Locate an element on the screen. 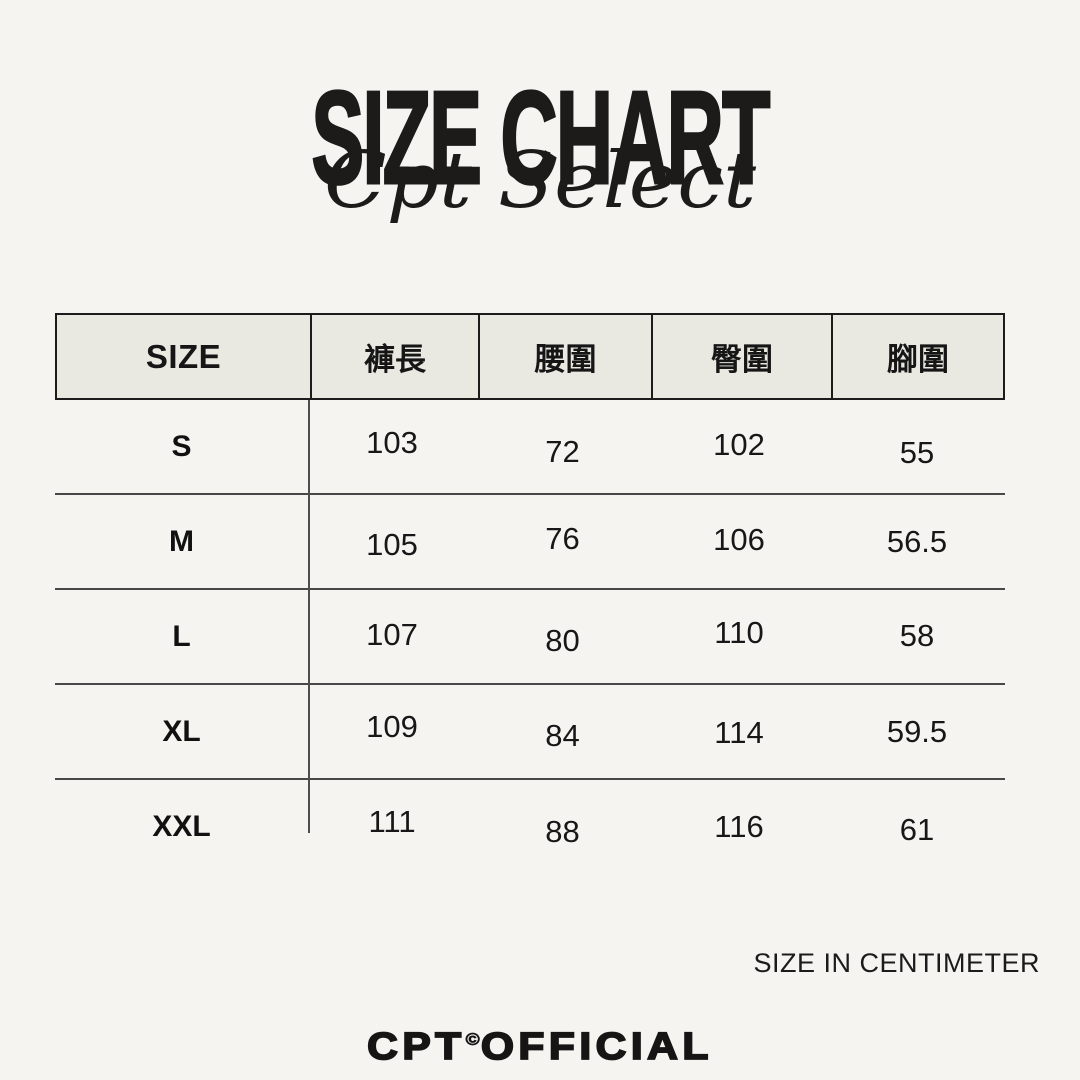 The width and height of the screenshot is (1080, 1080). column-header-leg-opening: 腳圍 is located at coordinates (917, 356).